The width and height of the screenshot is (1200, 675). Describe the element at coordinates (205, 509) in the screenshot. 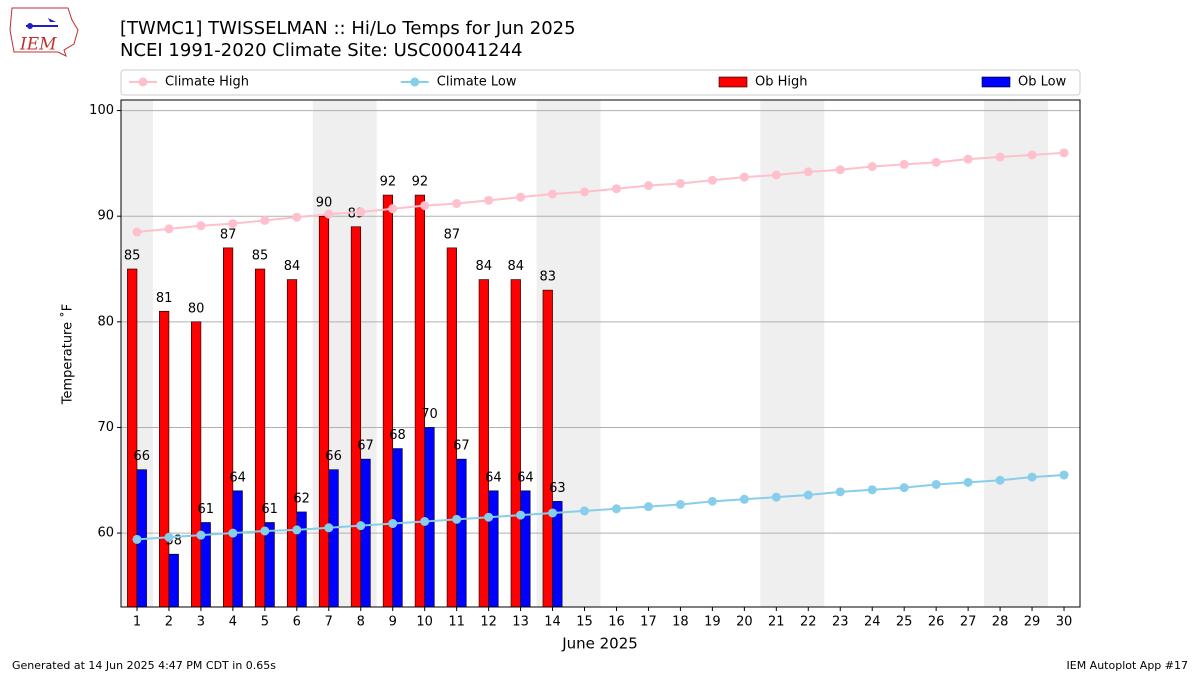

I see `bar-value-label: 61` at that location.